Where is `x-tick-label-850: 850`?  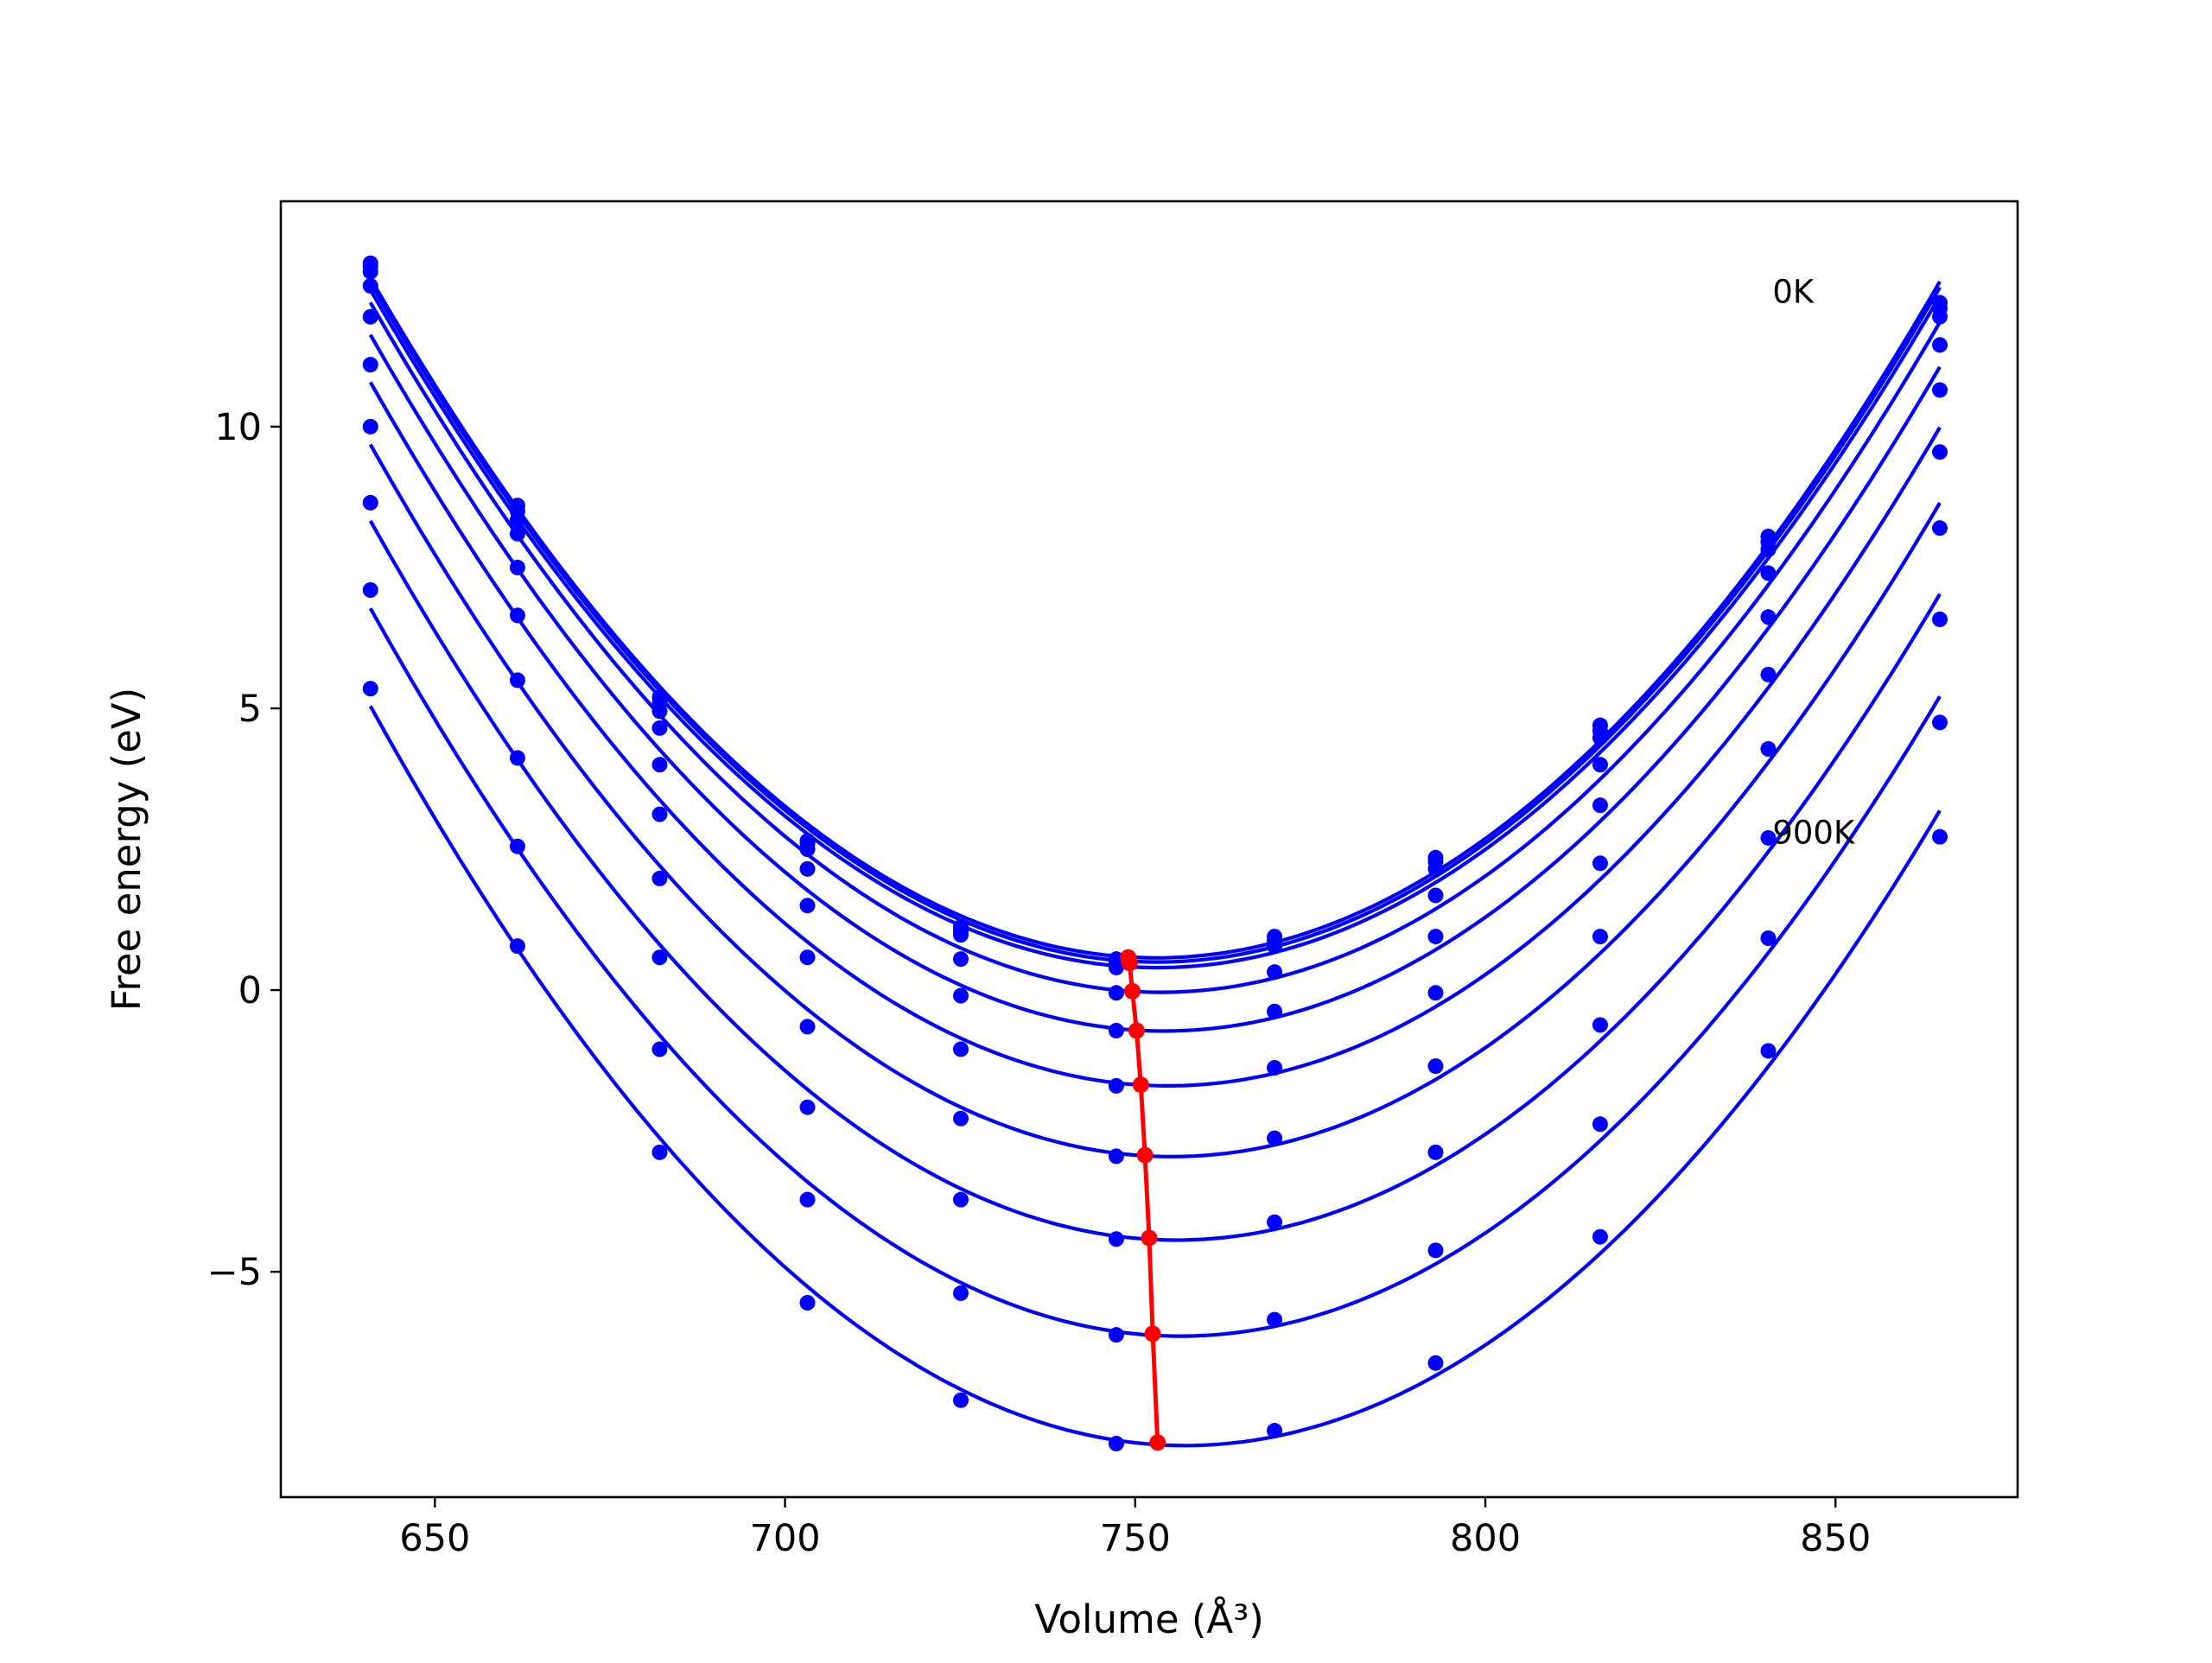 x-tick-label-850: 850 is located at coordinates (1835, 1539).